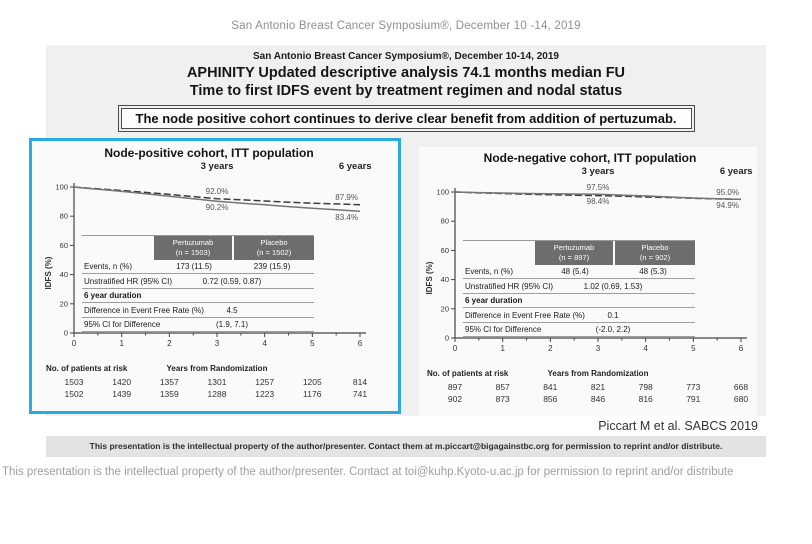 Image resolution: width=812 pixels, height=544 pixels. I want to click on pct-annotation: 94.9%, so click(727, 206).